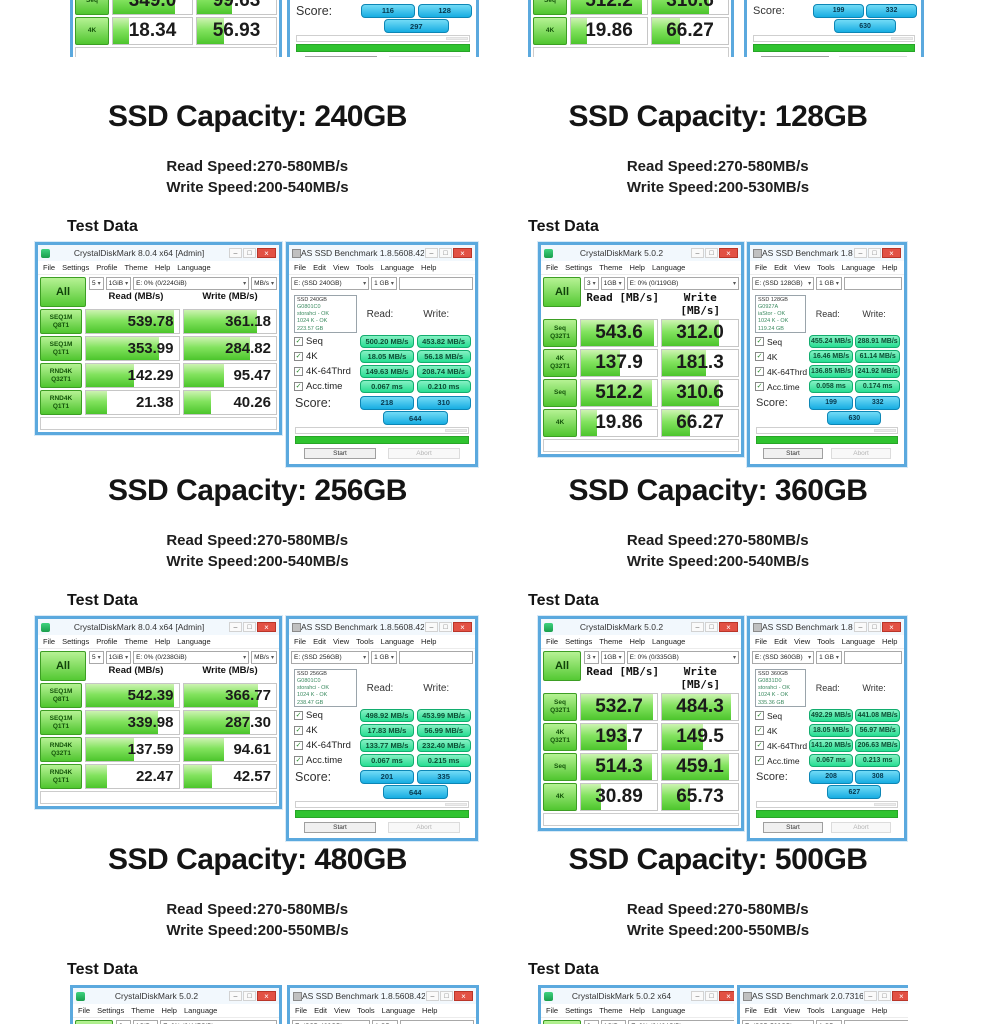  Describe the element at coordinates (560, 737) in the screenshot. I see `test-type-button: 4K Q32T1` at that location.